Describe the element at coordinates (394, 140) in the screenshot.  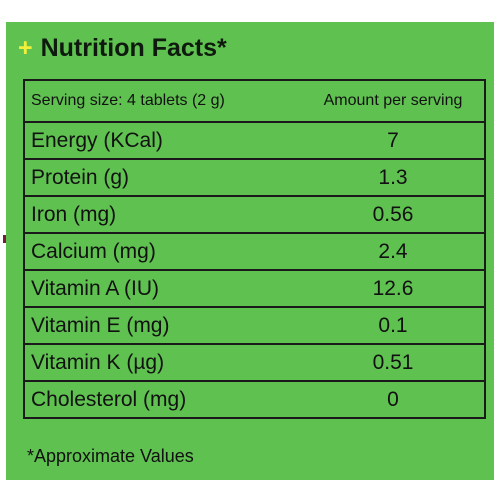
I see `nutrient-amount: 7` at that location.